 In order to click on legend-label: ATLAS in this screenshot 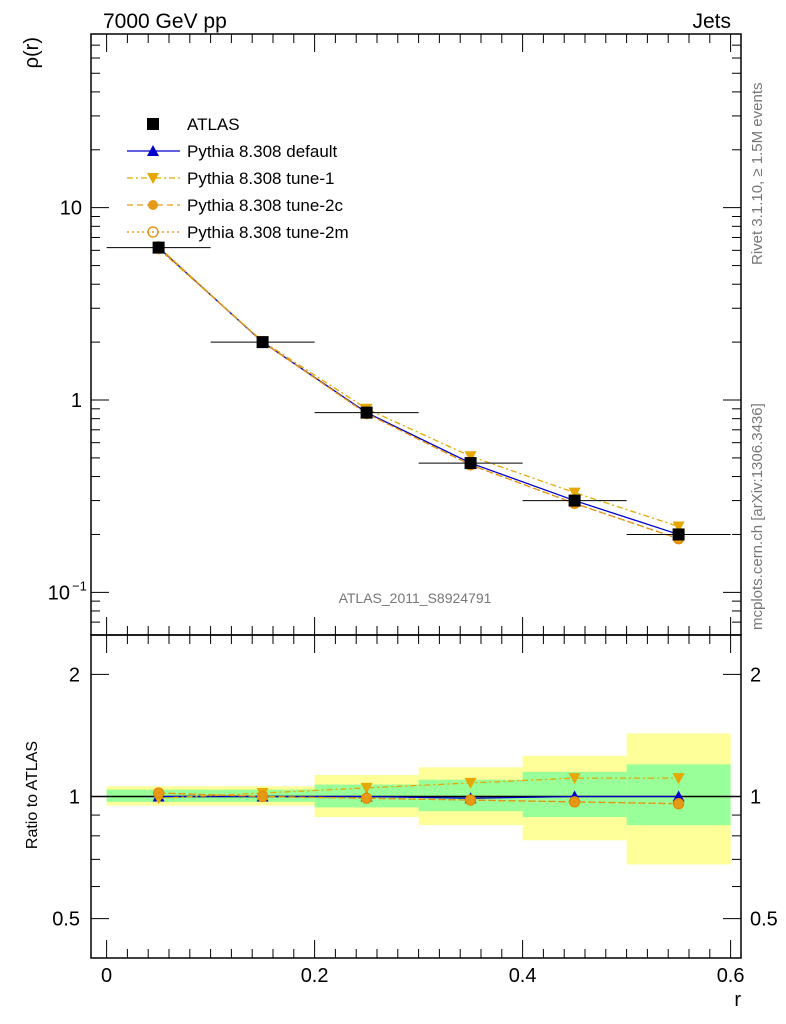, I will do `click(213, 124)`.